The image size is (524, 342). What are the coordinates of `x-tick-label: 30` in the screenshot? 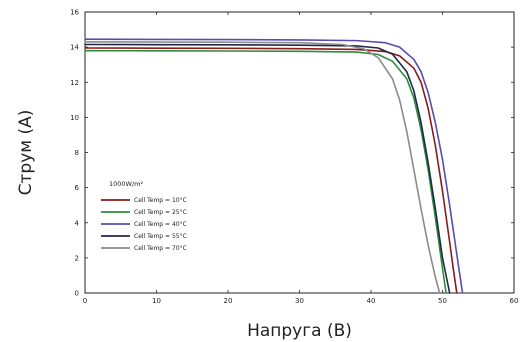 It's located at (299, 301).